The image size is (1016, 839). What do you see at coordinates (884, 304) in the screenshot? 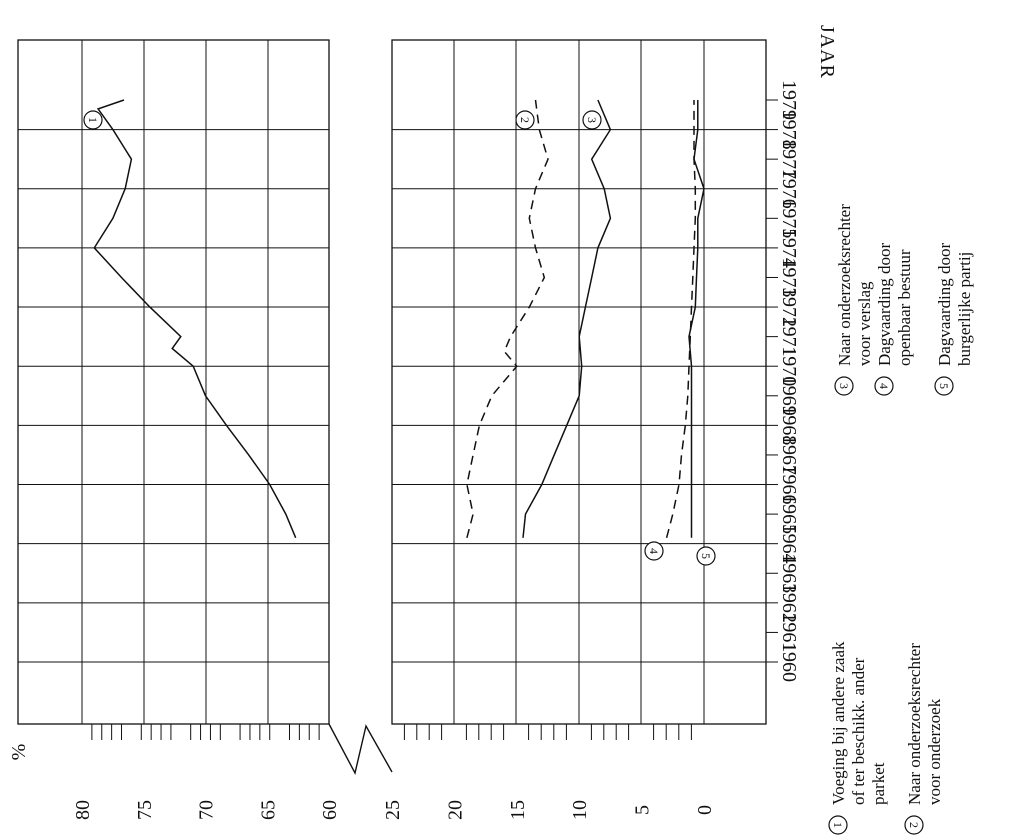
I see `legend-text-4: Dagvaarding door` at bounding box center [884, 304].